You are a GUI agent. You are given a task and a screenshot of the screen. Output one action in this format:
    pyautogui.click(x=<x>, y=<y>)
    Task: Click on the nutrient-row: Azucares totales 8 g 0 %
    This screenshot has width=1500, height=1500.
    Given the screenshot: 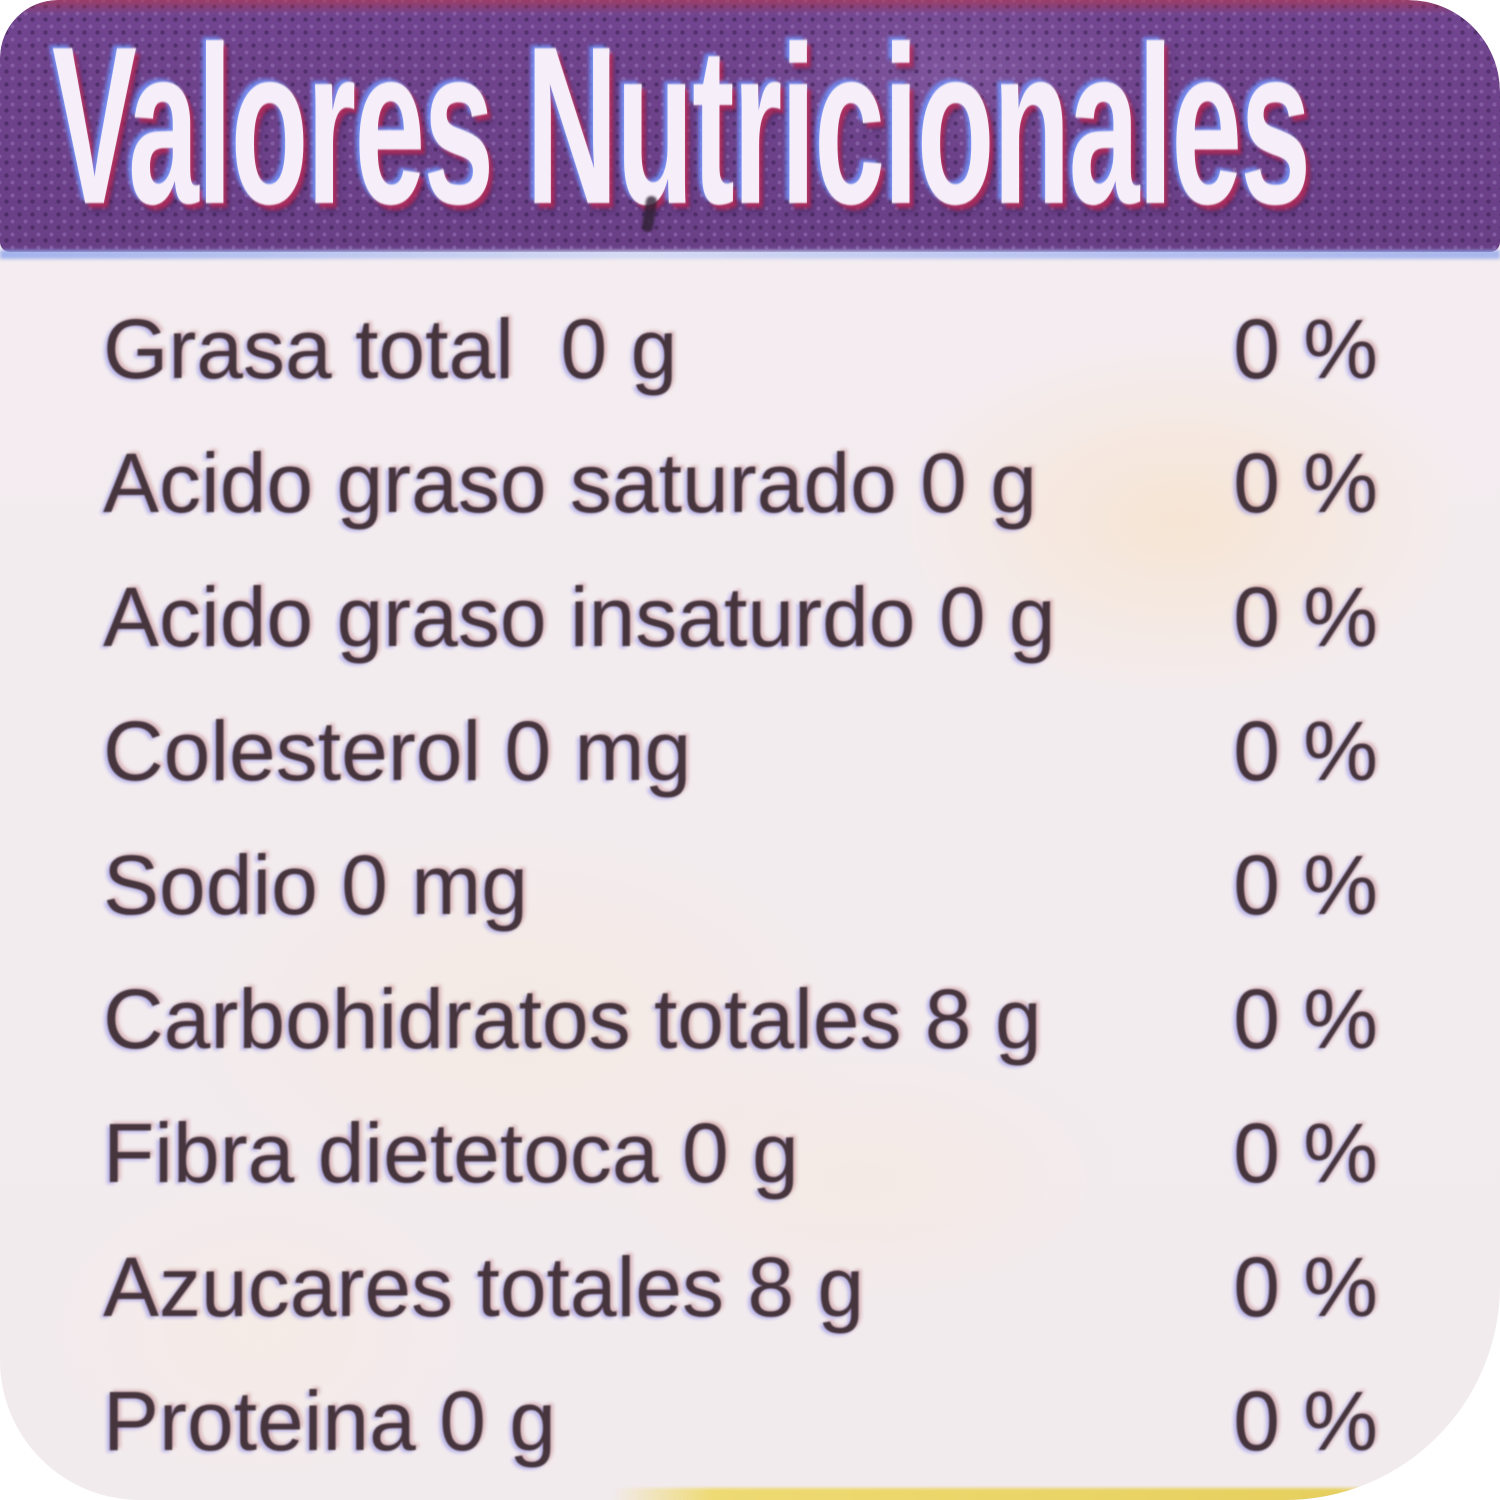 What is the action you would take?
    pyautogui.click(x=740, y=1287)
    